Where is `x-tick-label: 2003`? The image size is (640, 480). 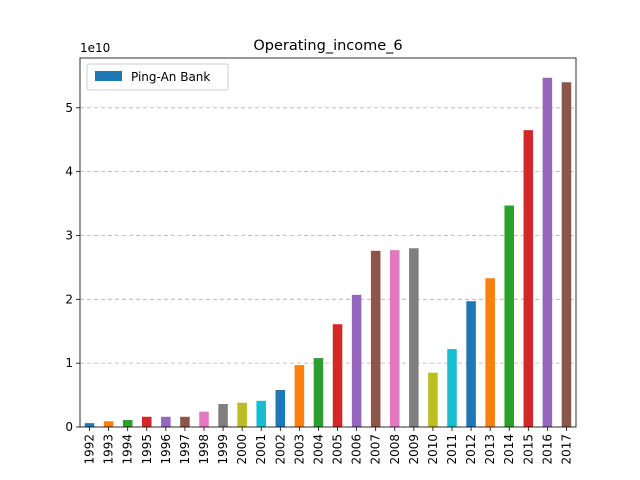
x-tick-label: 2003 is located at coordinates (299, 449).